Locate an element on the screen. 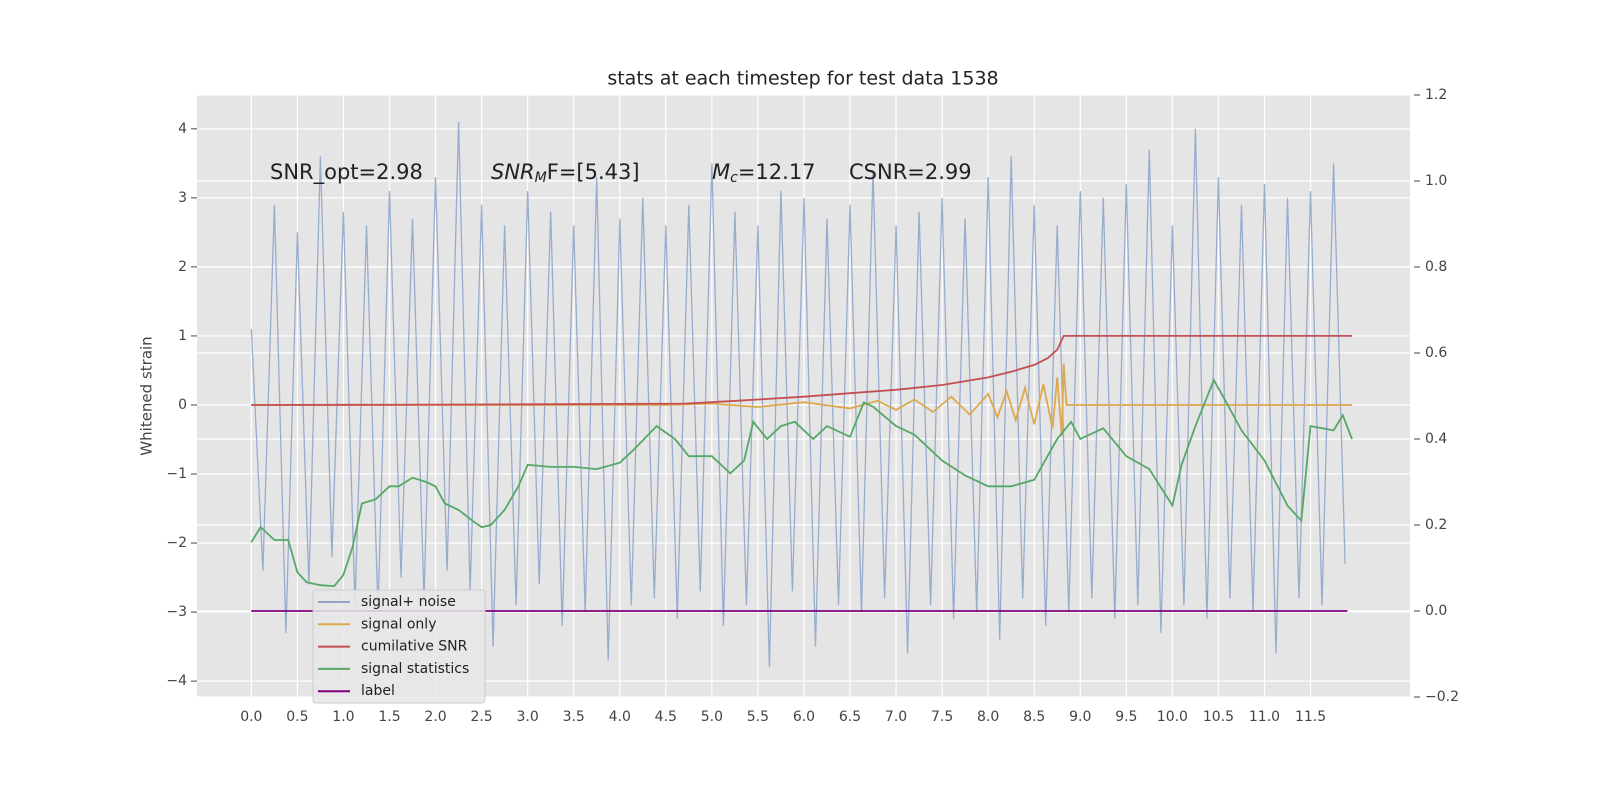 This screenshot has width=1600, height=800. x-tick-label: 8.0 is located at coordinates (988, 717).